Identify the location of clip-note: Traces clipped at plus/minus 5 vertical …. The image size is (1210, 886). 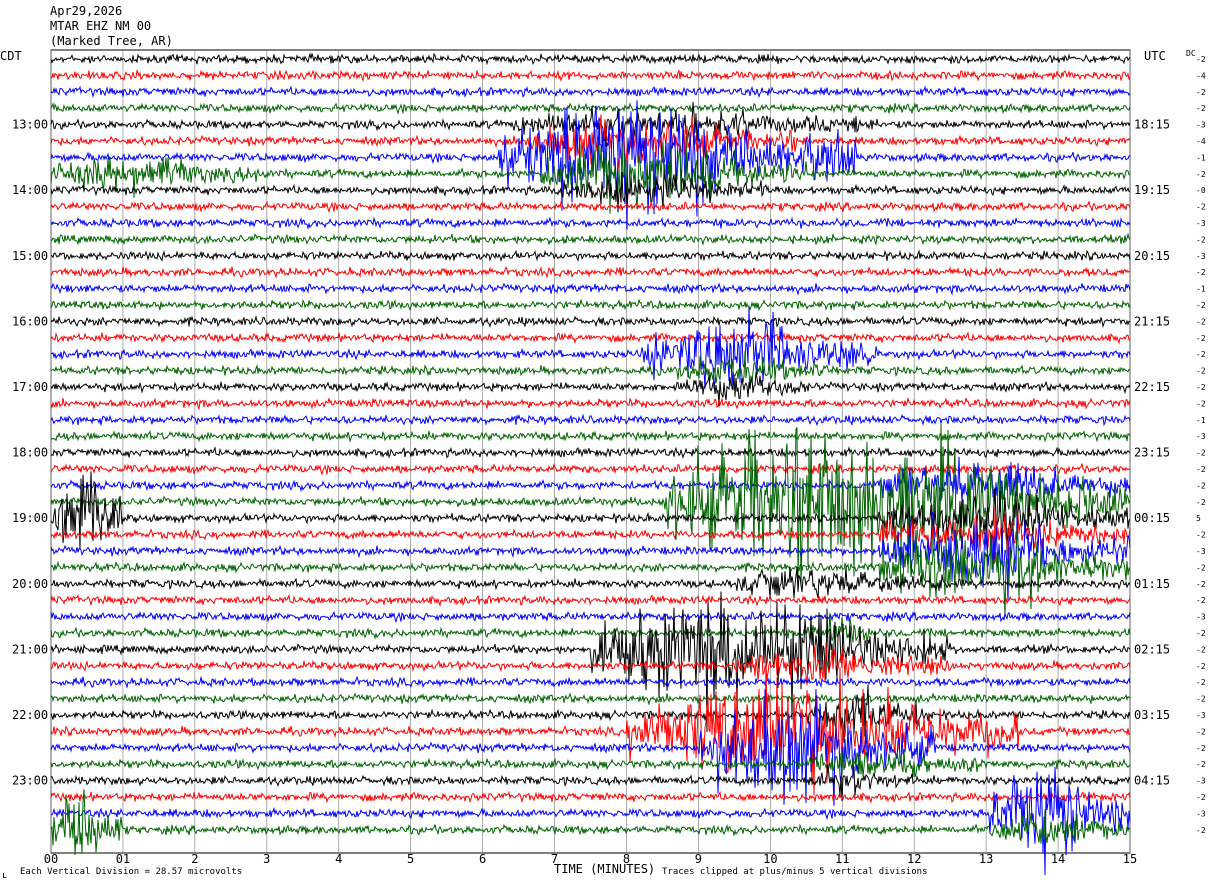
(795, 872).